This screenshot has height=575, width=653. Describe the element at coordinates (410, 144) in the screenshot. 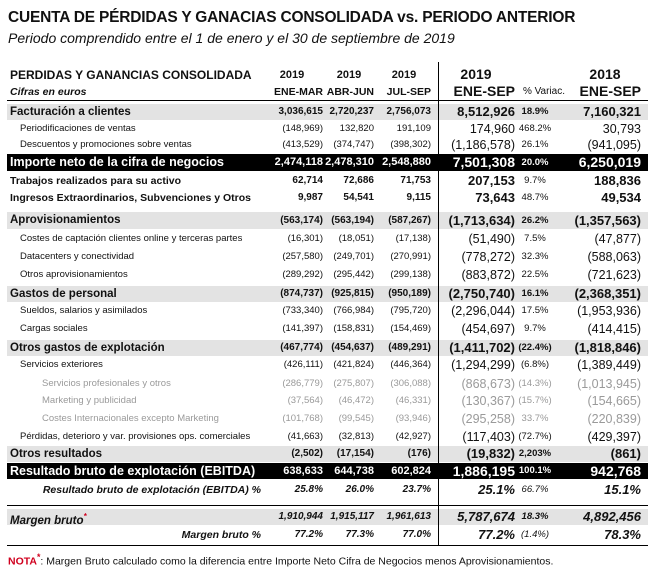

I see `row-value-col-2: (398,302)` at that location.